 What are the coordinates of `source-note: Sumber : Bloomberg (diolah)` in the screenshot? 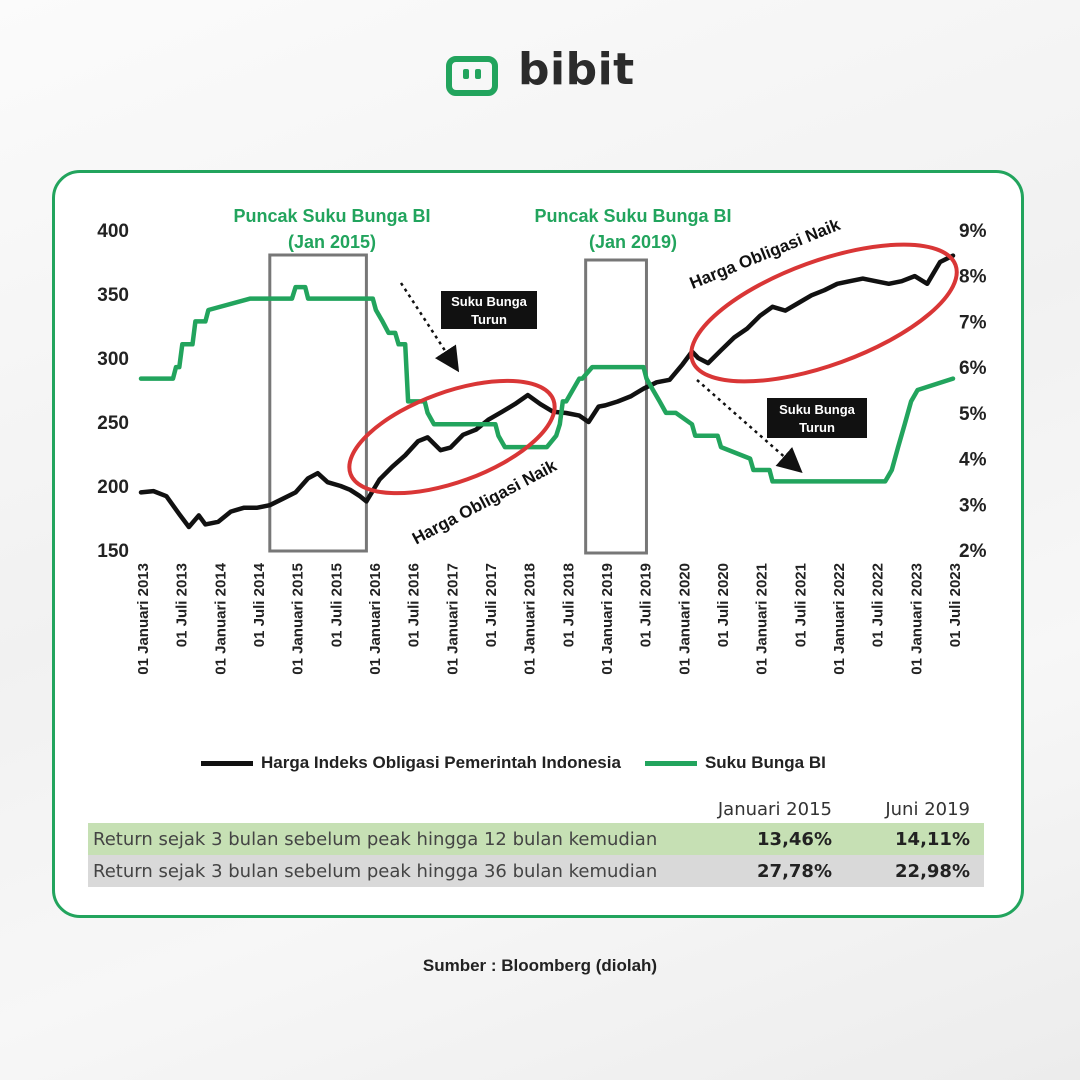 It's located at (540, 965).